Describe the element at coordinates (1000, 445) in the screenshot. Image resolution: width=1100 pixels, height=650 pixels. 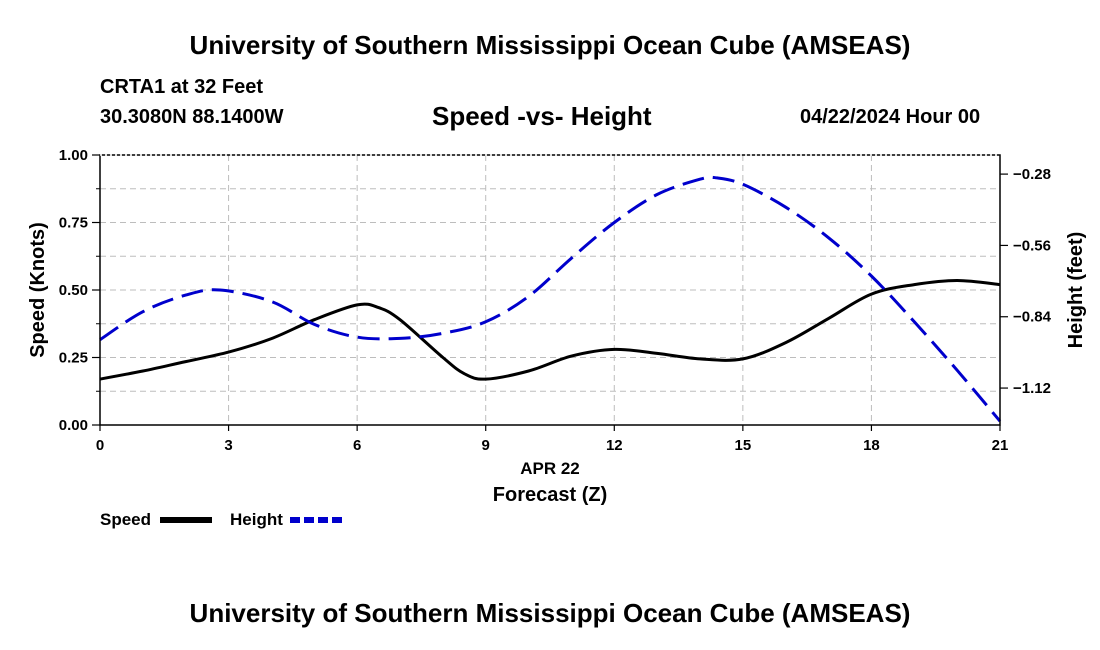
I see `x-tick-label: 21` at that location.